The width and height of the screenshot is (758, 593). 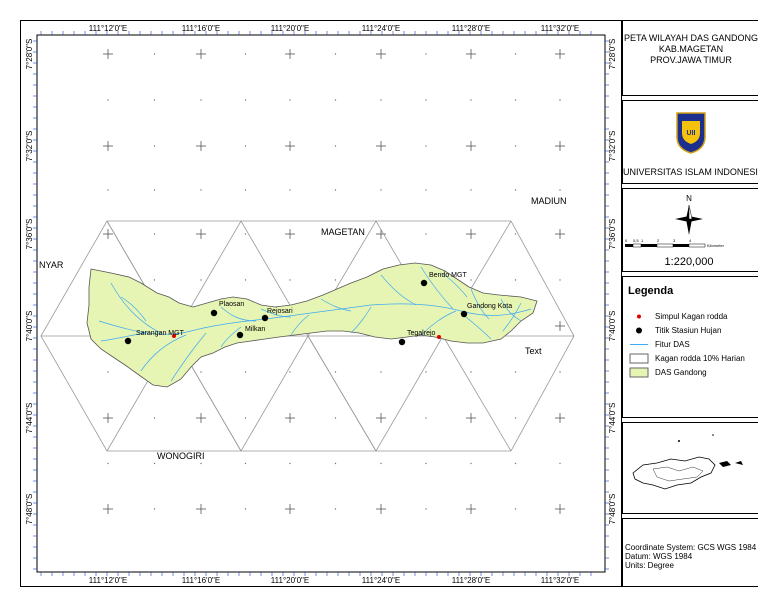 What do you see at coordinates (51, 265) in the screenshot?
I see `region-nyar: NYAR` at bounding box center [51, 265].